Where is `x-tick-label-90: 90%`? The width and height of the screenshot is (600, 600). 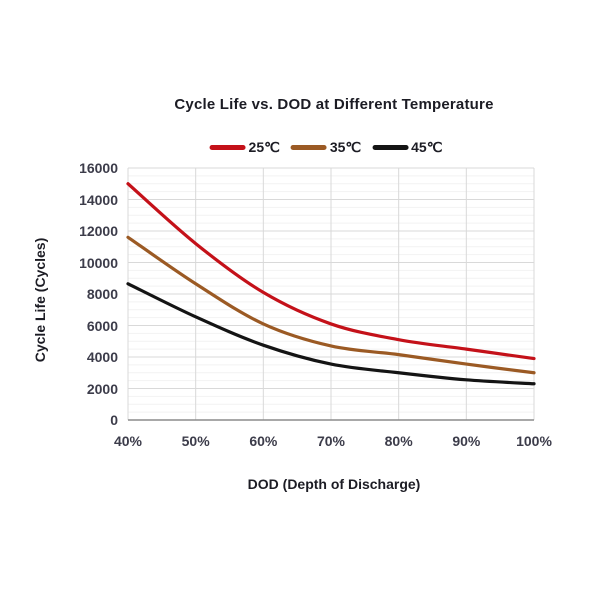
x-tick-label-90: 90% is located at coordinates (466, 441).